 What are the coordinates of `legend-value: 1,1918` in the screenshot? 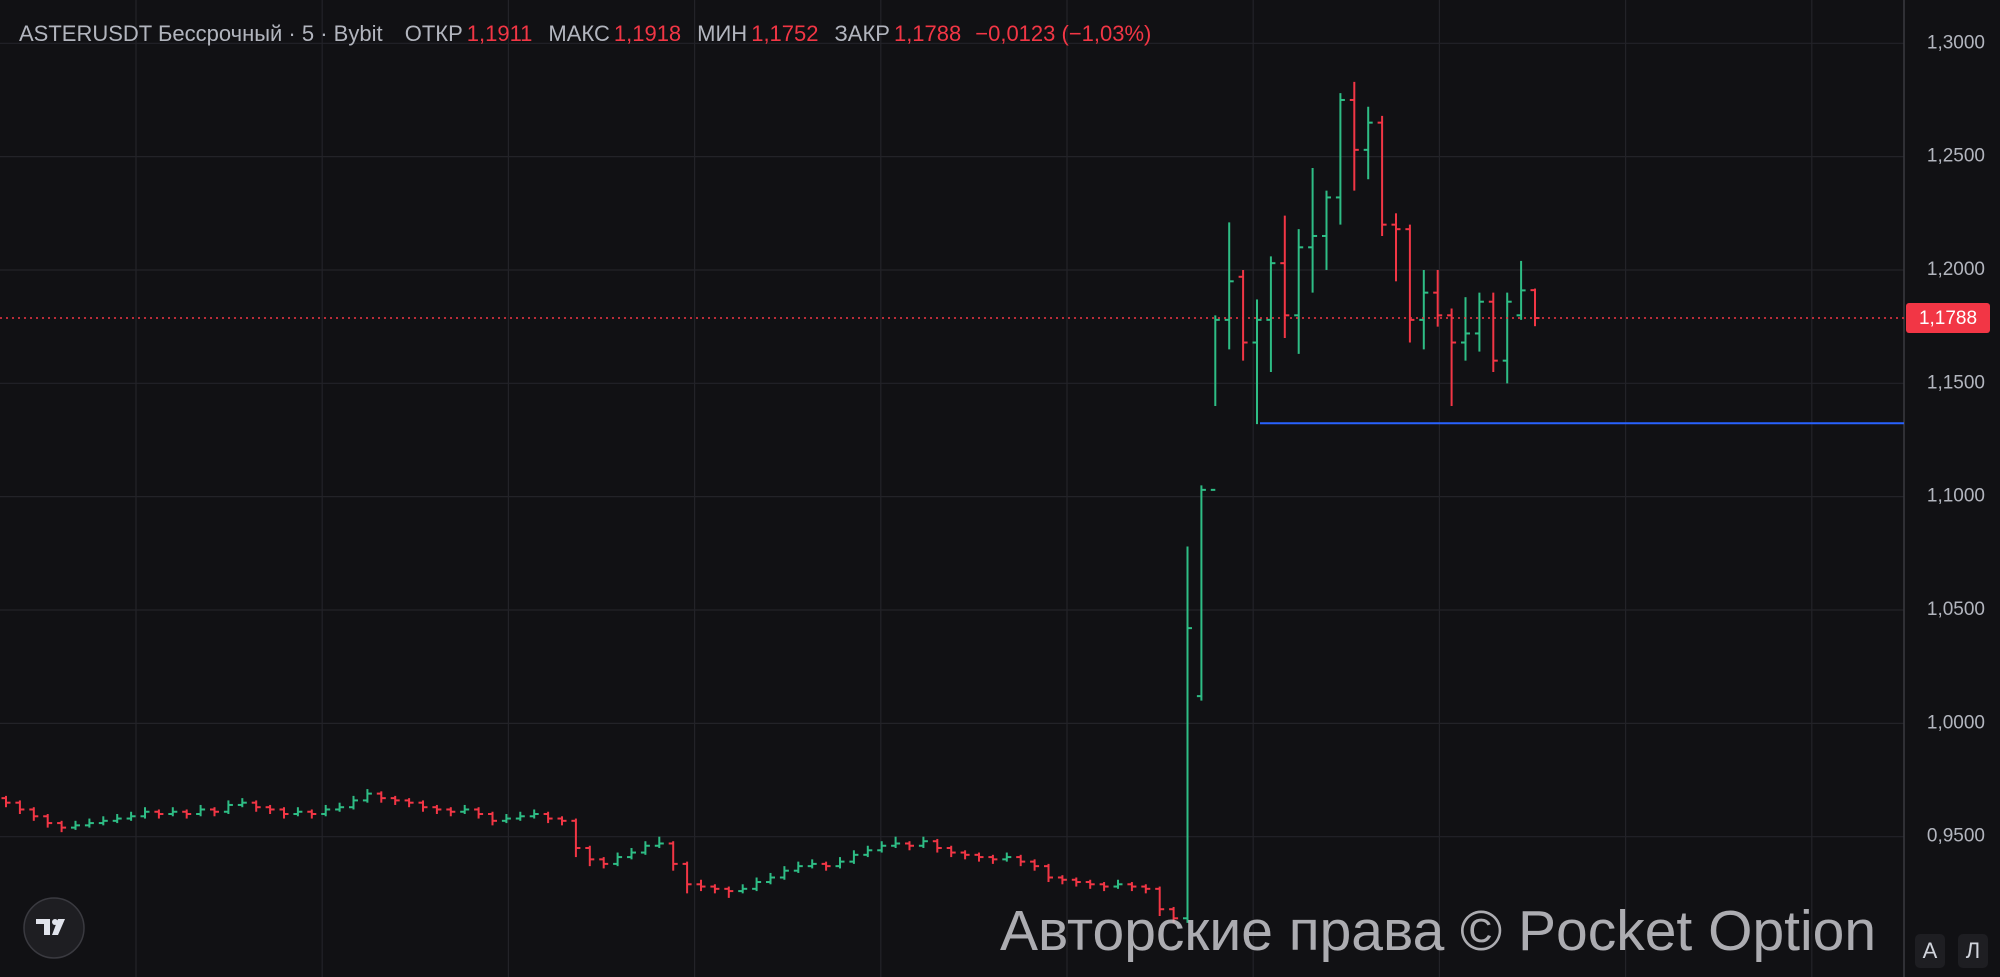 It's located at (647, 33).